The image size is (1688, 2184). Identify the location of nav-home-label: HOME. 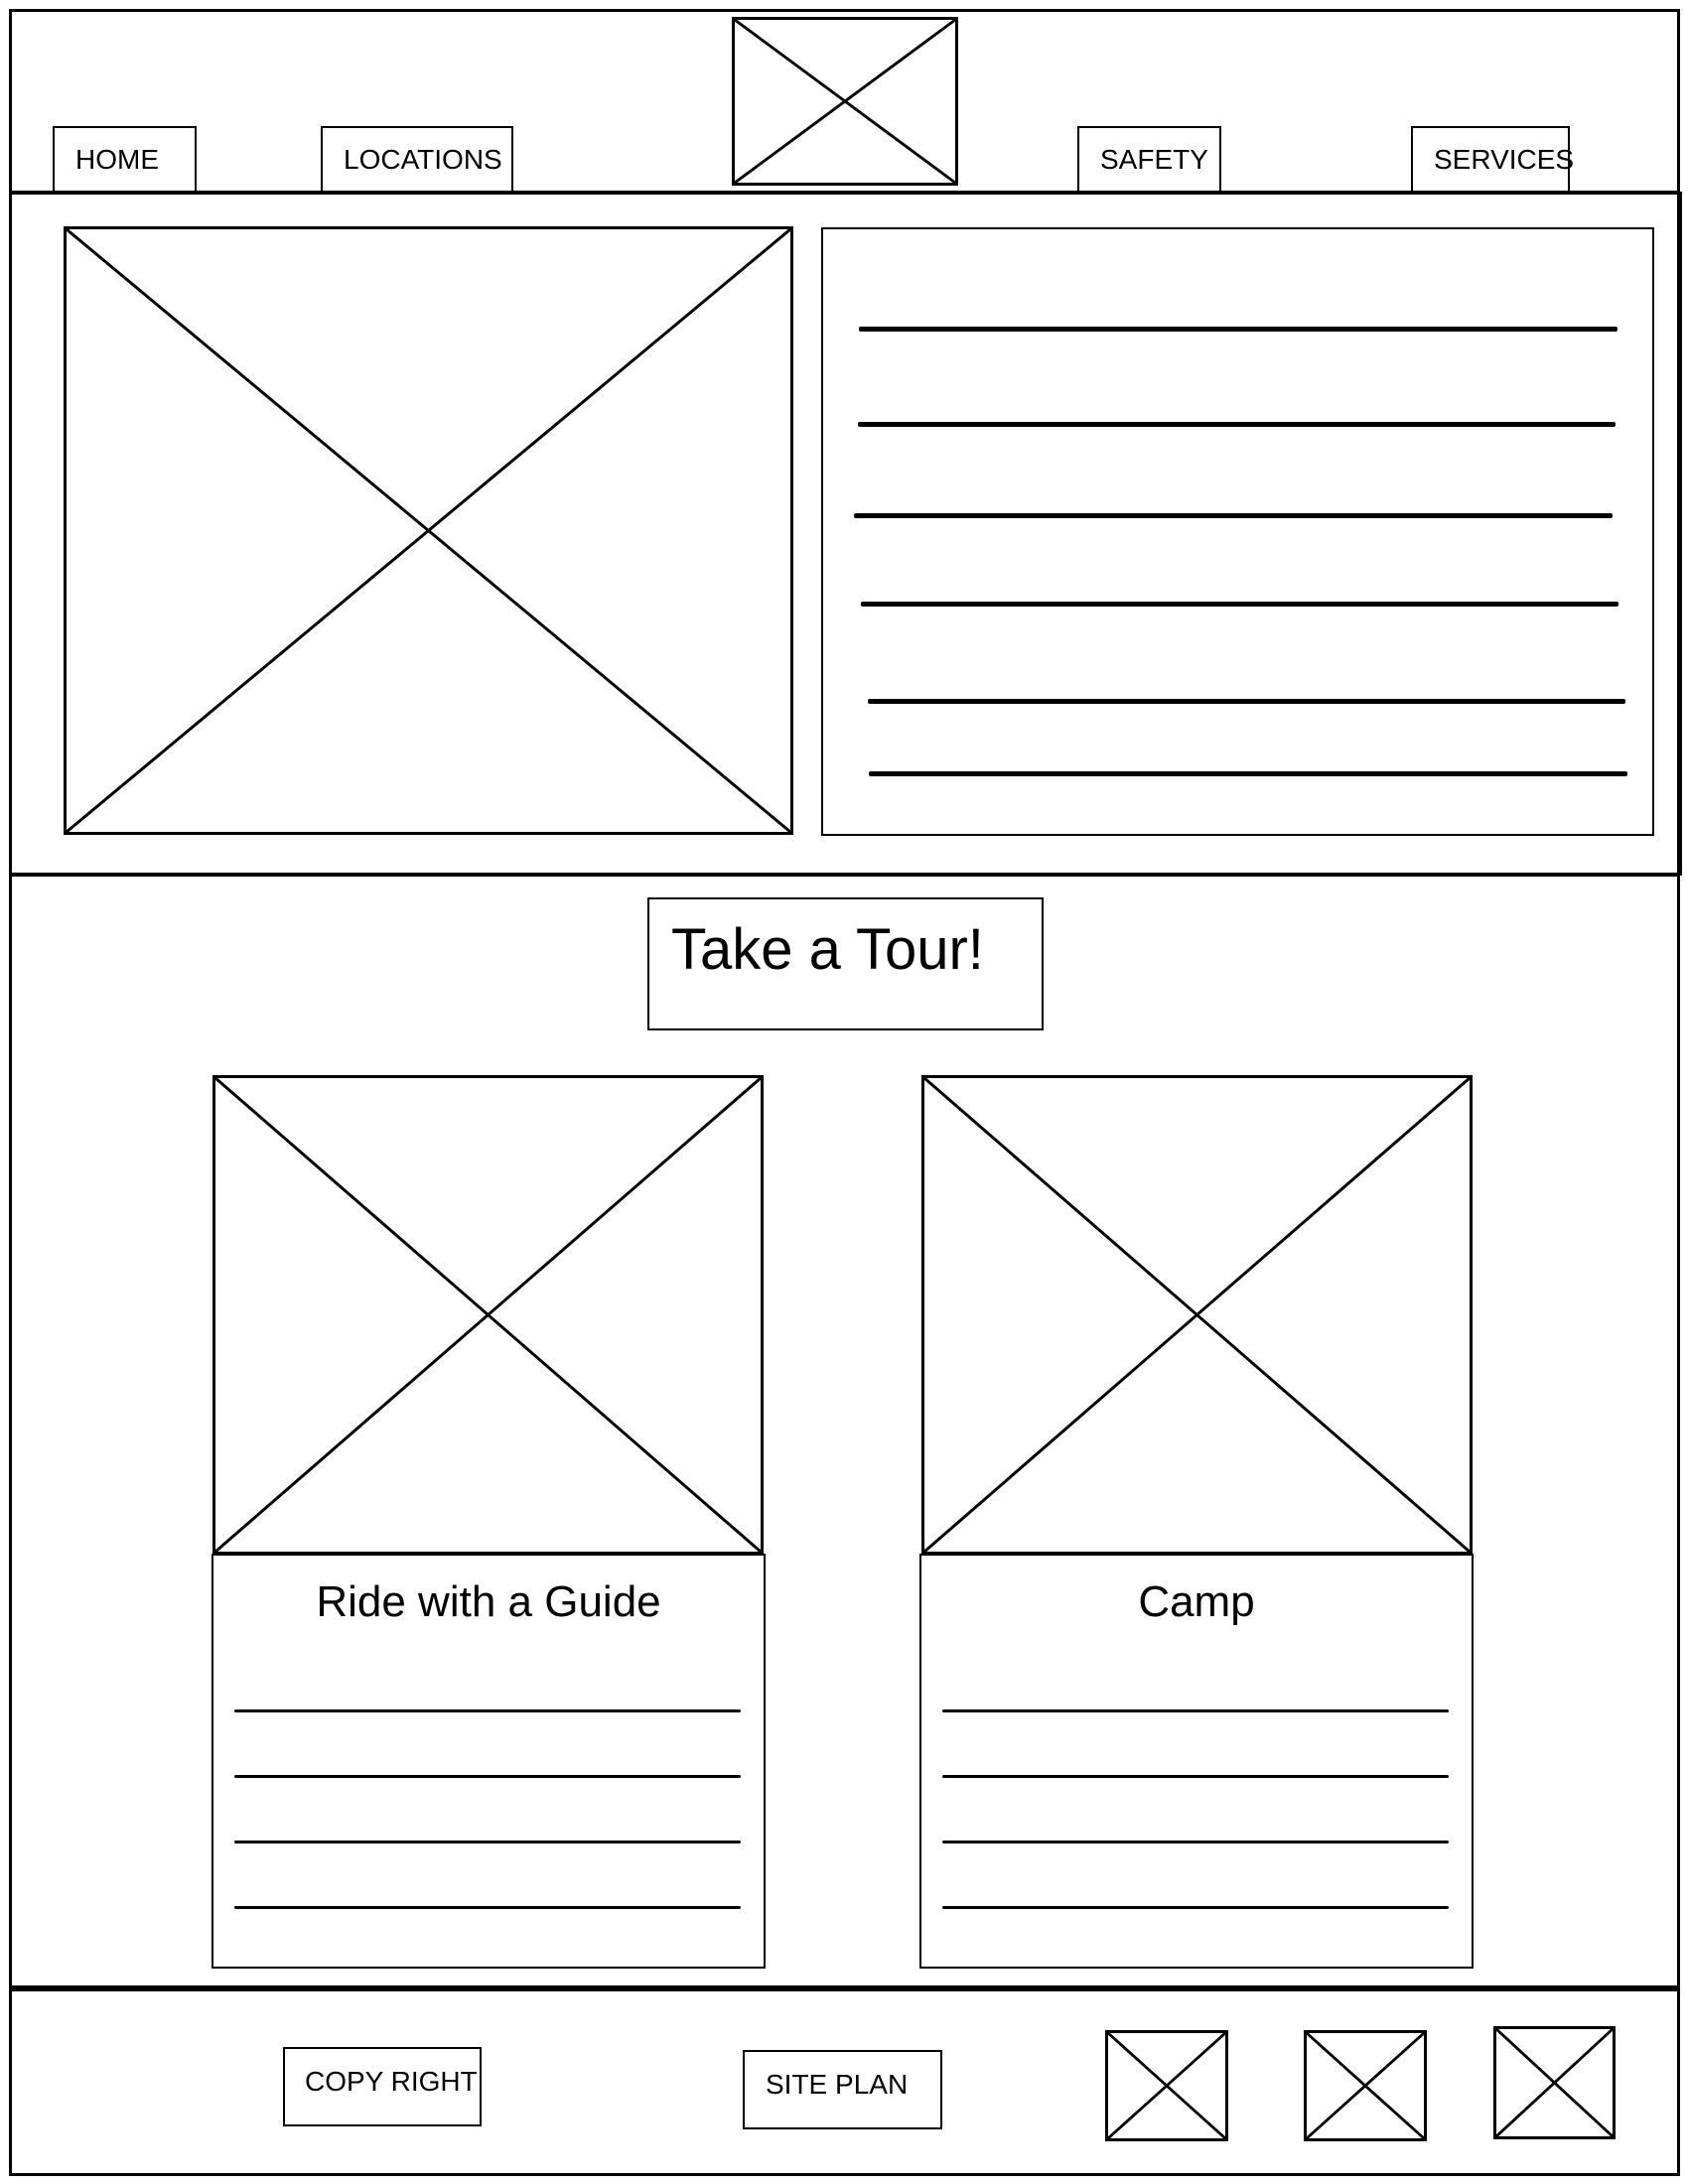
(117, 159).